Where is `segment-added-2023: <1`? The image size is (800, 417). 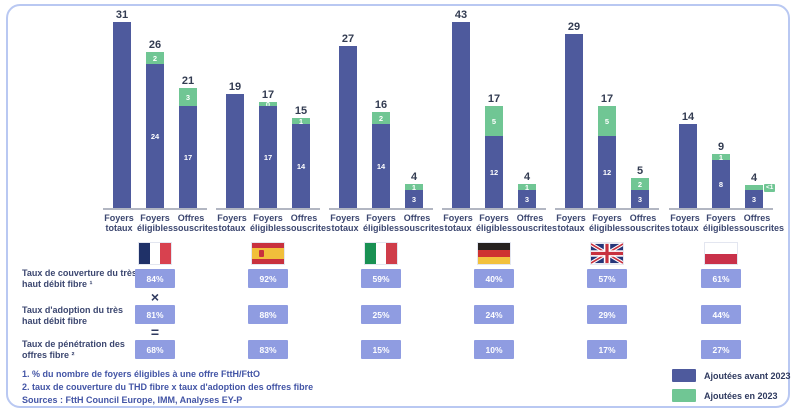
segment-added-2023: <1 is located at coordinates (760, 188).